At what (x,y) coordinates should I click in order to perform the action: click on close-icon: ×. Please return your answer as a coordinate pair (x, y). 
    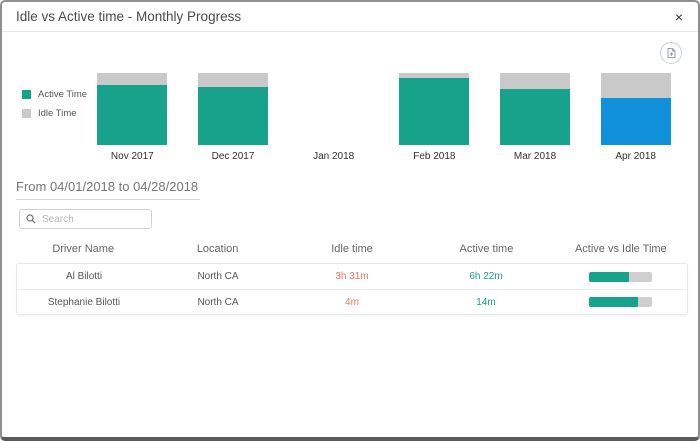
    Looking at the image, I should click on (678, 16).